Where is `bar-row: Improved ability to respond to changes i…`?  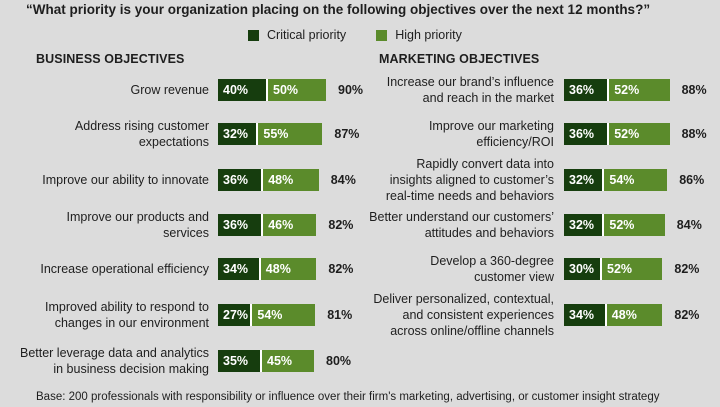 bar-row: Improved ability to respond to changes i… is located at coordinates (360, 315).